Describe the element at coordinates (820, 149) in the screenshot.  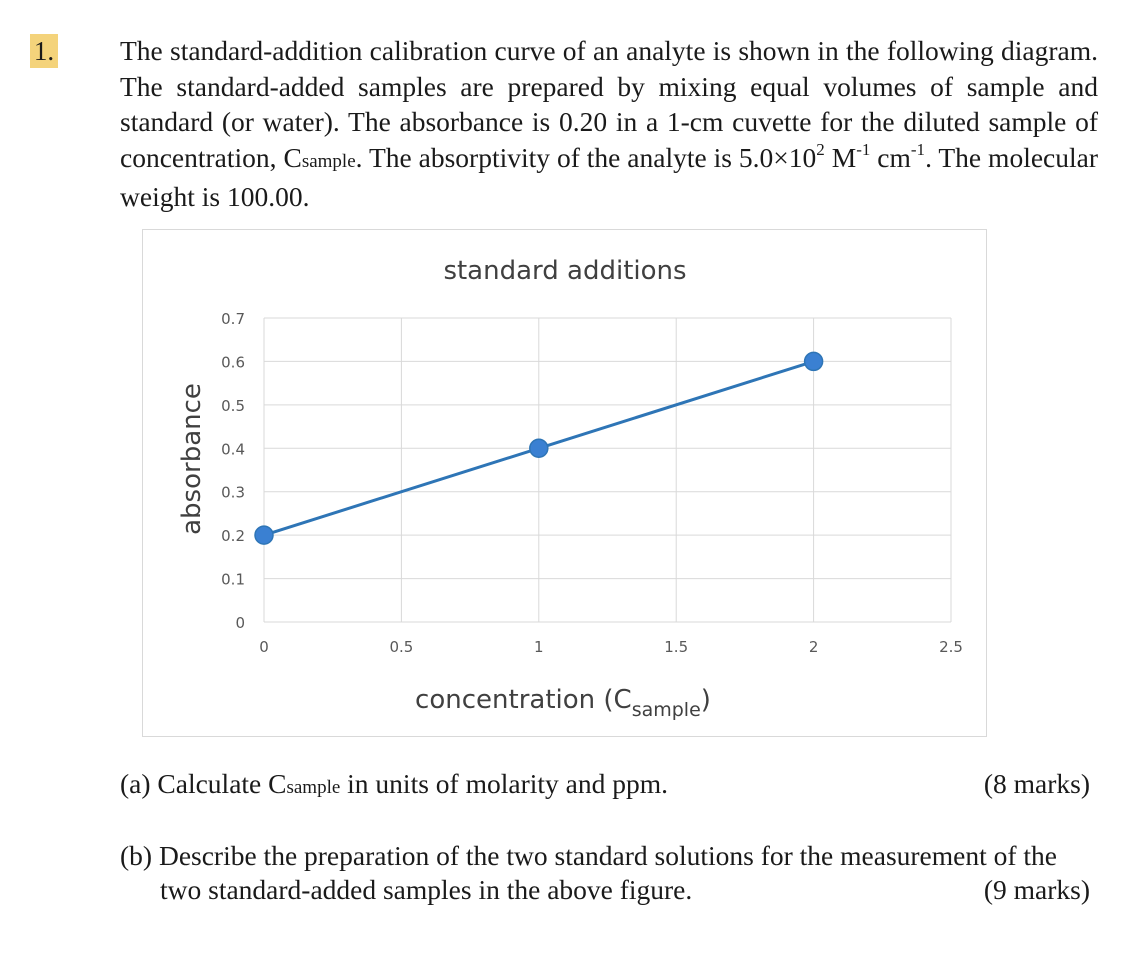
I see `exponent-superscript: 2` at that location.